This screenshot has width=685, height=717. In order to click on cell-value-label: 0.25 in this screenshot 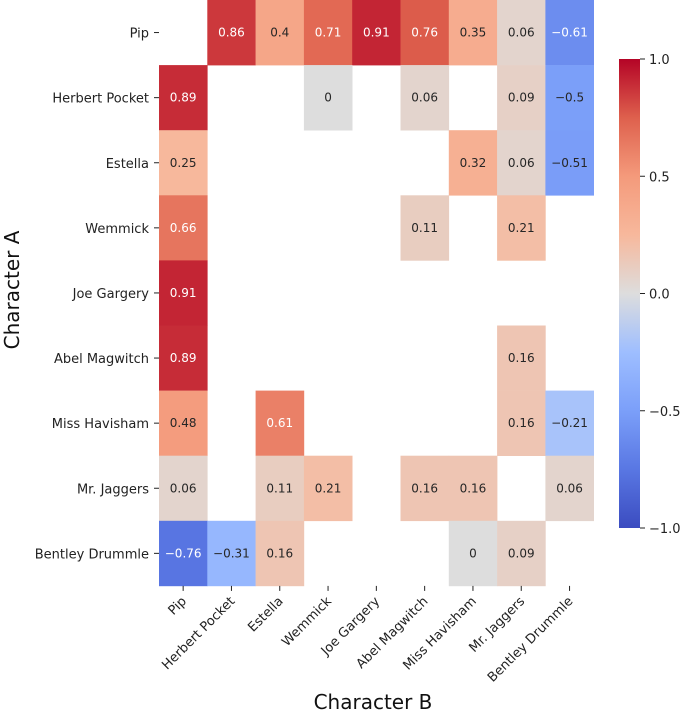, I will do `click(183, 163)`.